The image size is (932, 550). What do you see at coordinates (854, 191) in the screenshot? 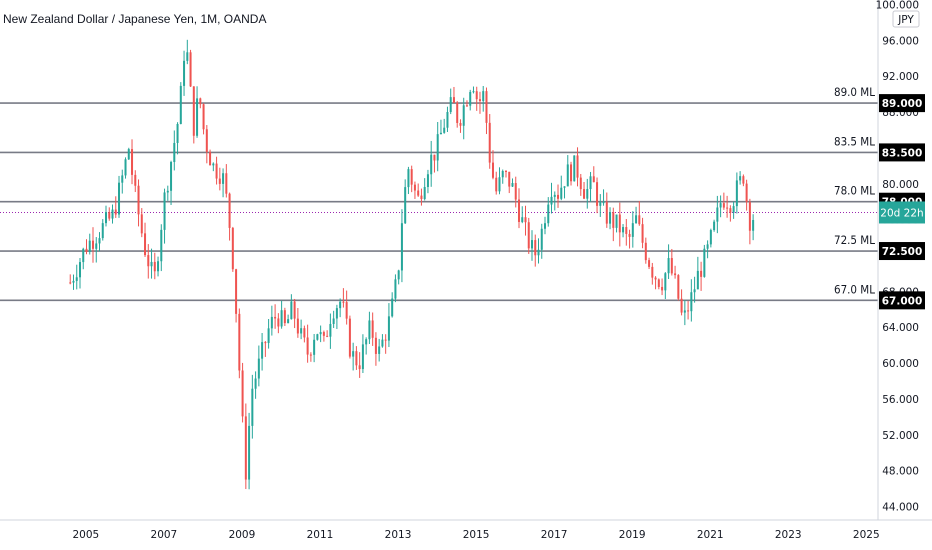
I see `level-label: 78.0 ML` at bounding box center [854, 191].